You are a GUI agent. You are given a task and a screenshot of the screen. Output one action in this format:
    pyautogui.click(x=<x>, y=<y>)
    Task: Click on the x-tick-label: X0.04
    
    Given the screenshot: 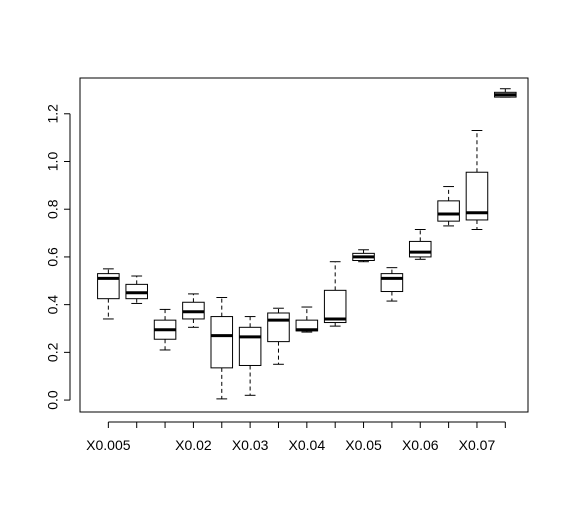 What is the action you would take?
    pyautogui.click(x=307, y=445)
    